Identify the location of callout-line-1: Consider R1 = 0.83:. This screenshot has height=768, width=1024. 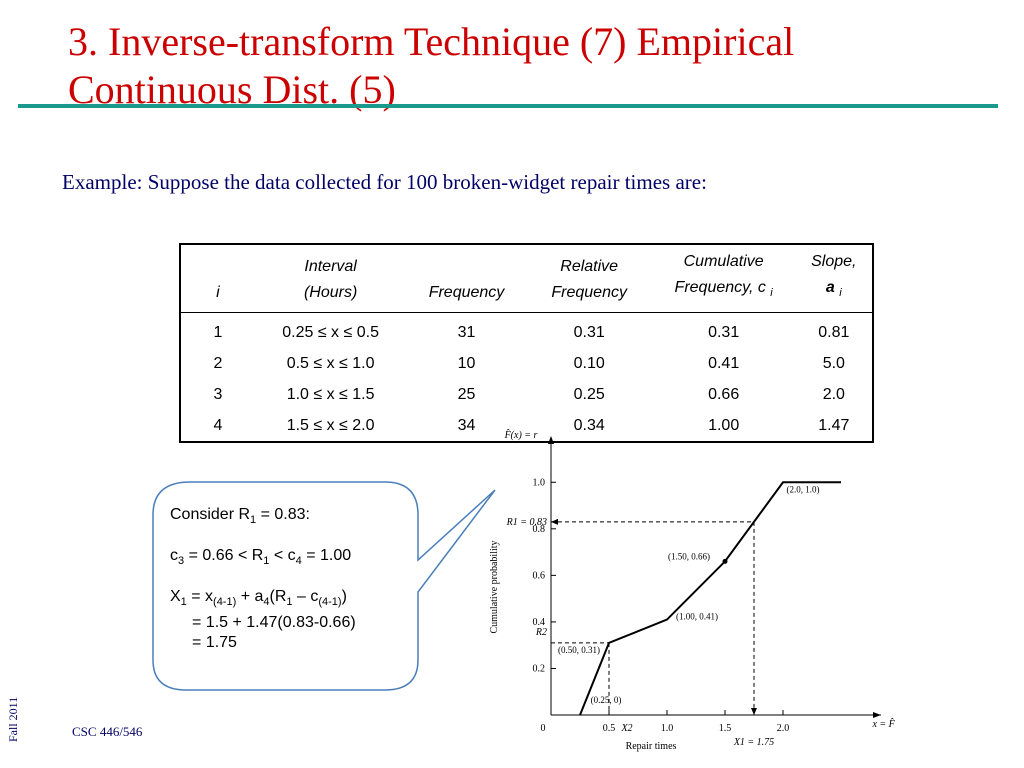
(240, 516).